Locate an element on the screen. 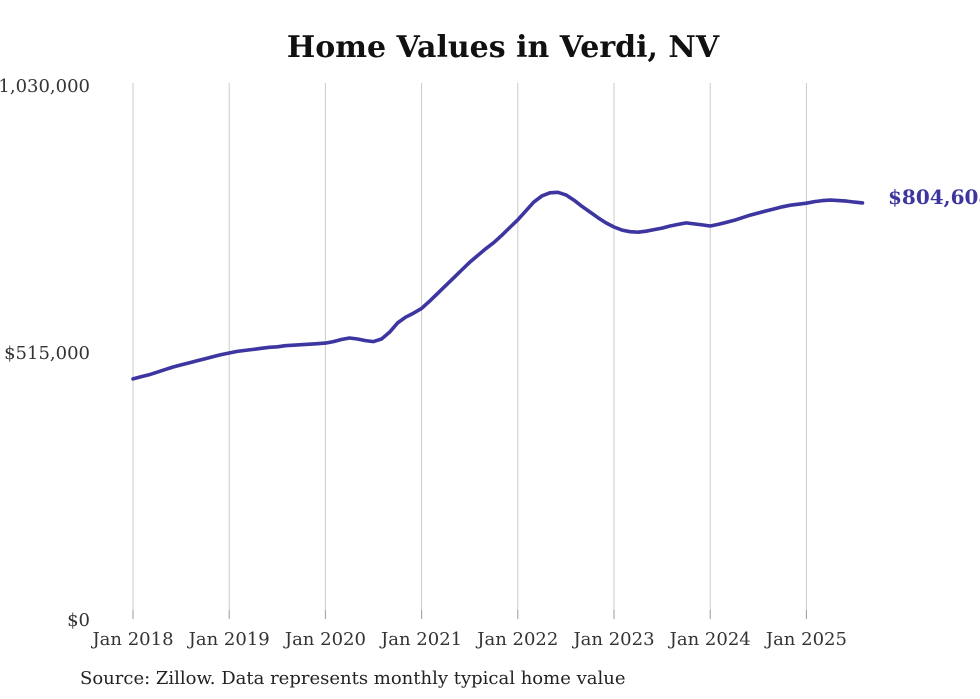 The image size is (980, 699). chart-title: Home Values in Verdi, NV is located at coordinates (503, 47).